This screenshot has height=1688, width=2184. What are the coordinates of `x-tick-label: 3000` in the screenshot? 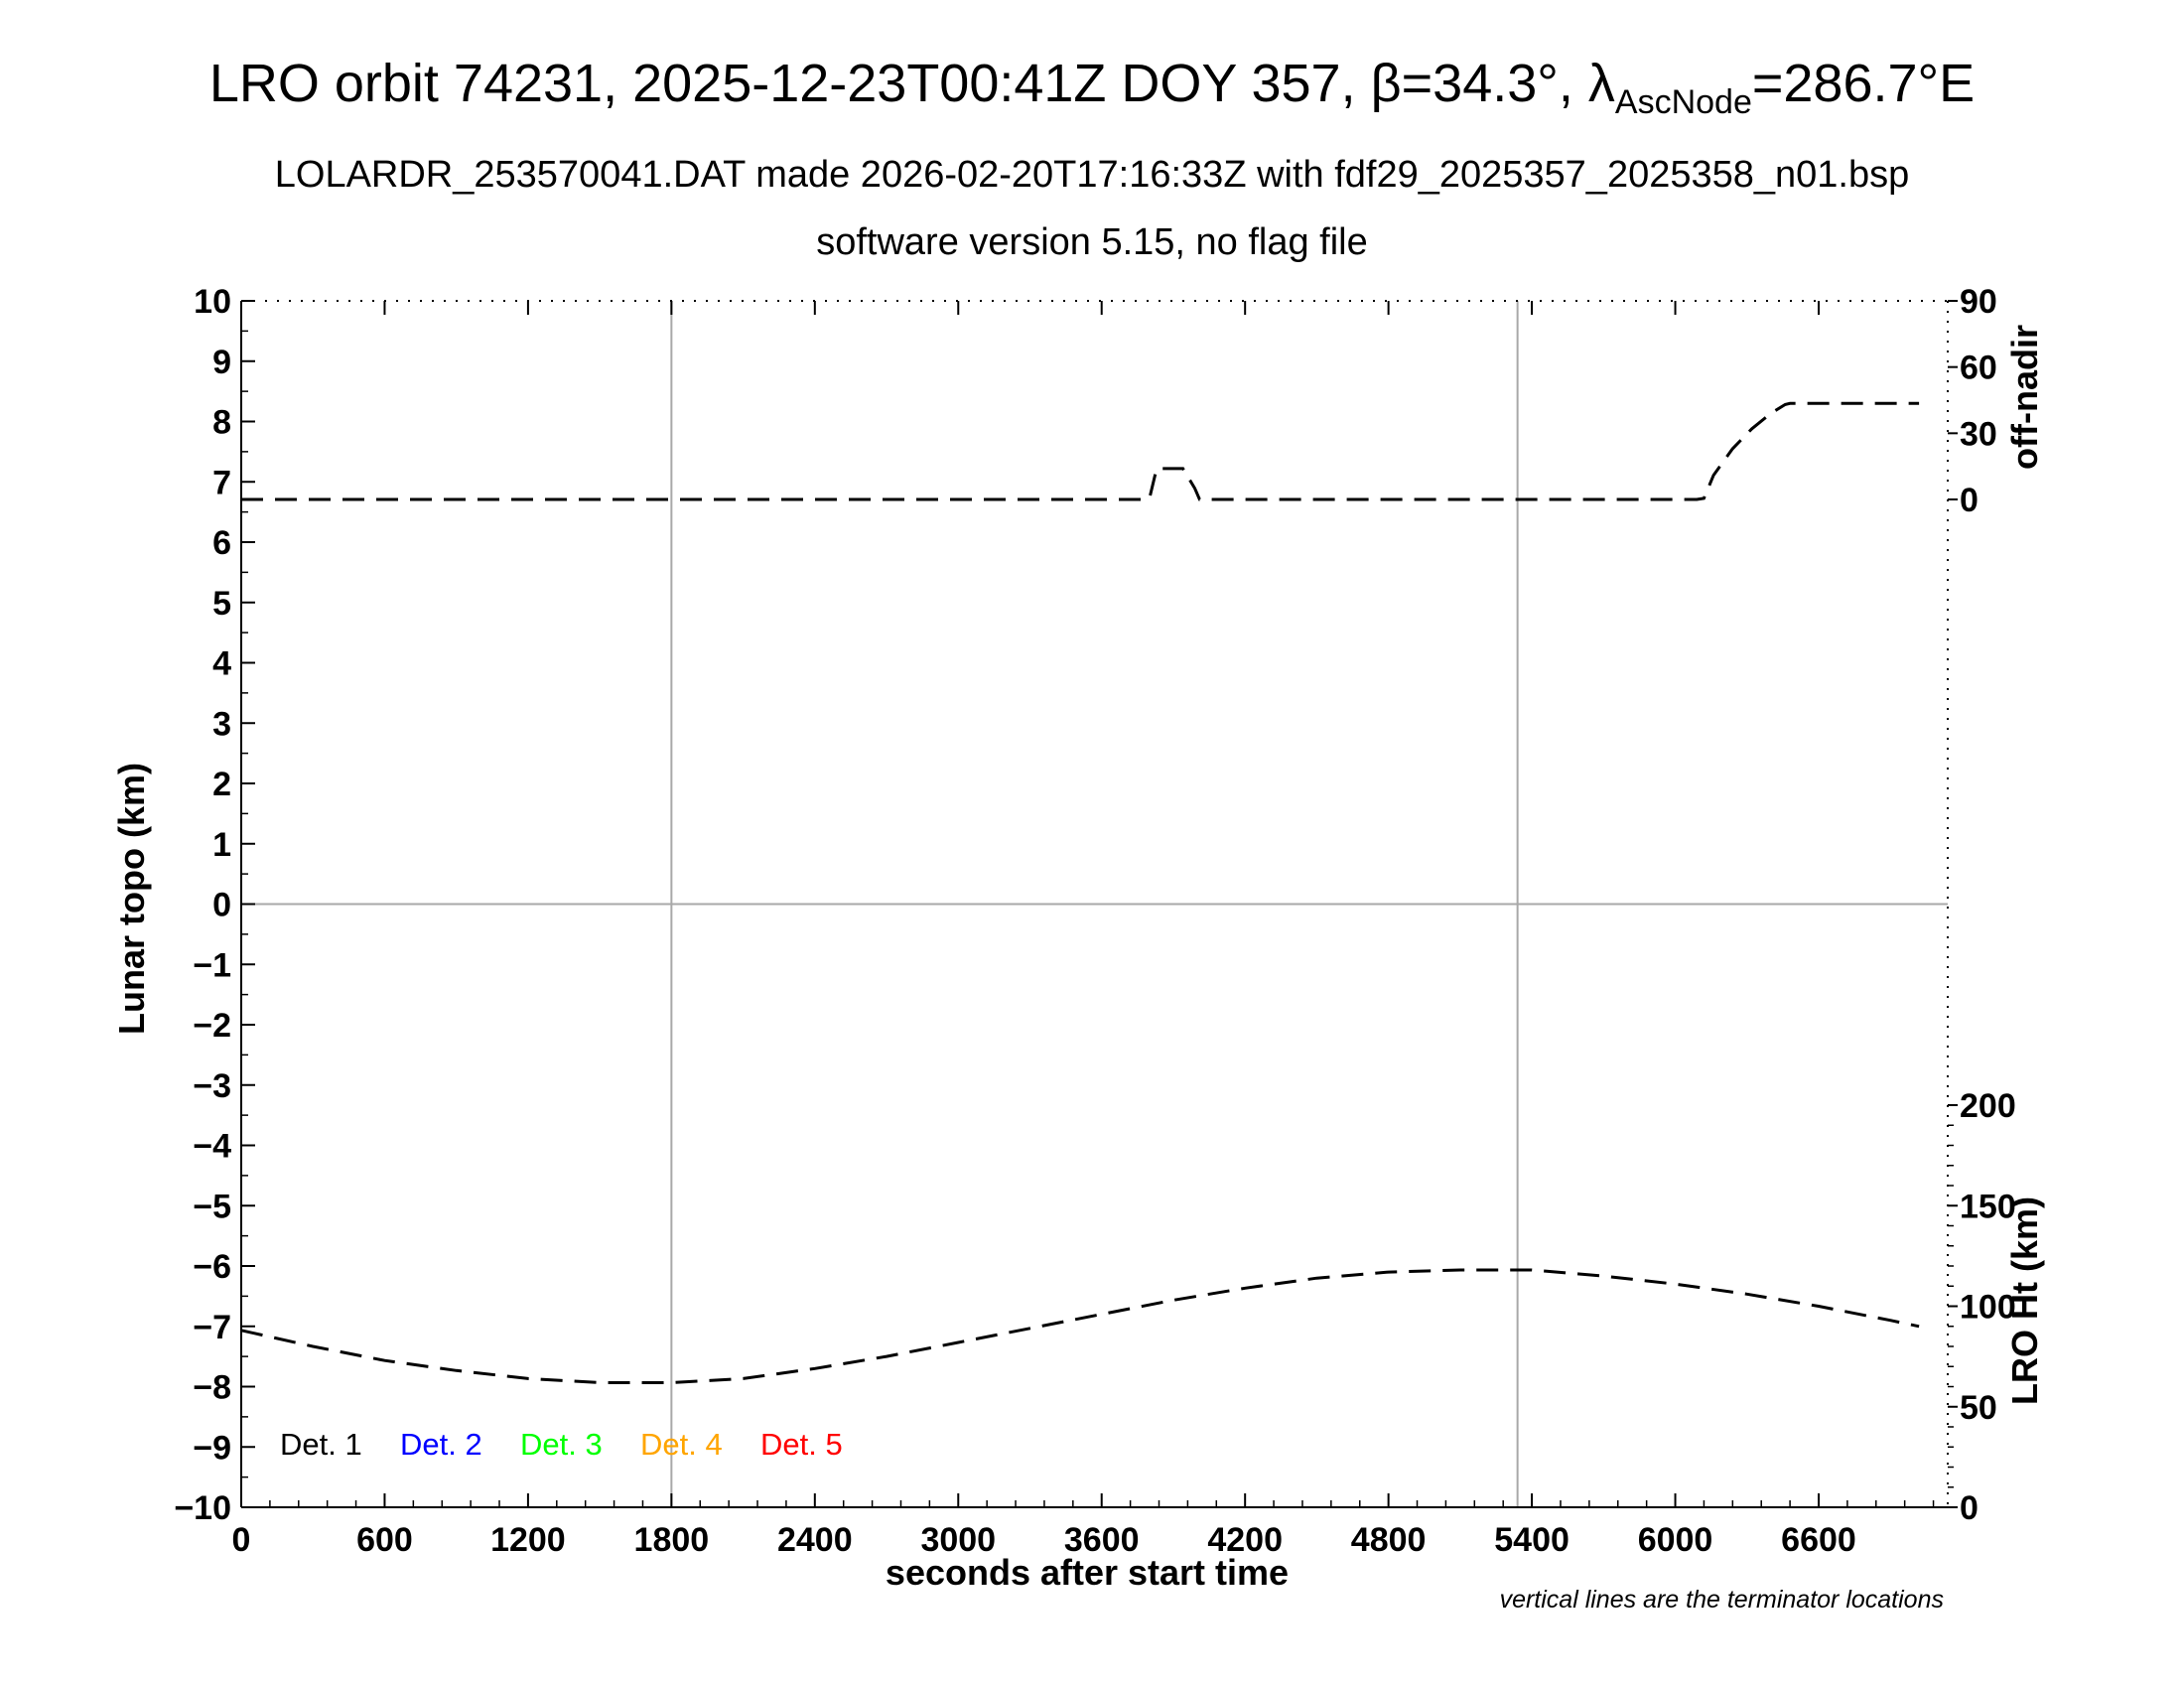 It's located at (958, 1540).